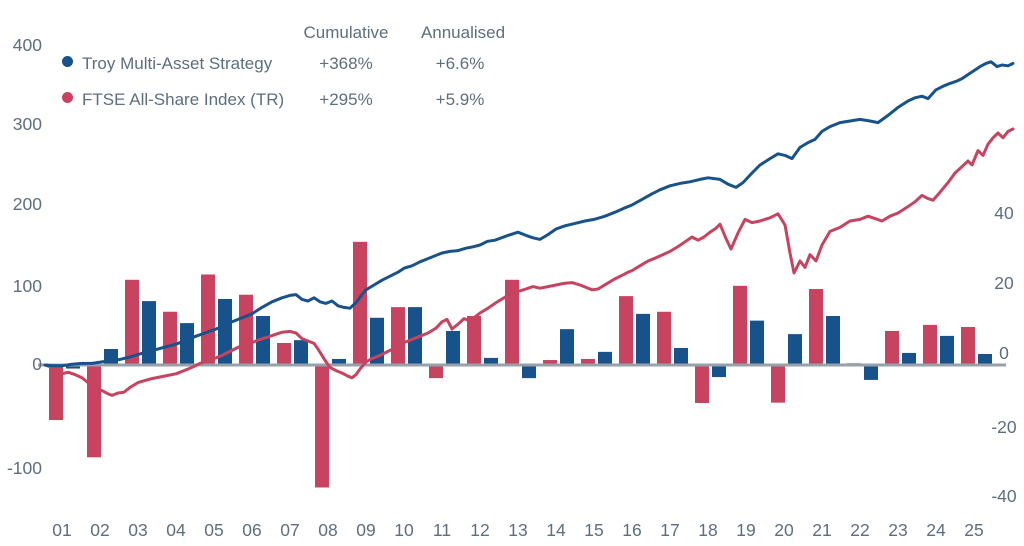 This screenshot has height=546, width=1024. Describe the element at coordinates (556, 530) in the screenshot. I see `x-axis-year-label: 14` at that location.